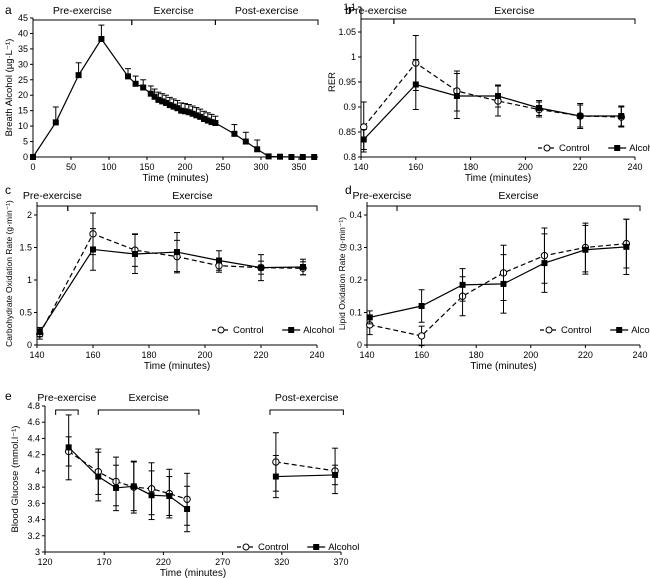 Image resolution: width=650 pixels, height=578 pixels. I want to click on y-tick-label: 4.4, so click(33, 438).